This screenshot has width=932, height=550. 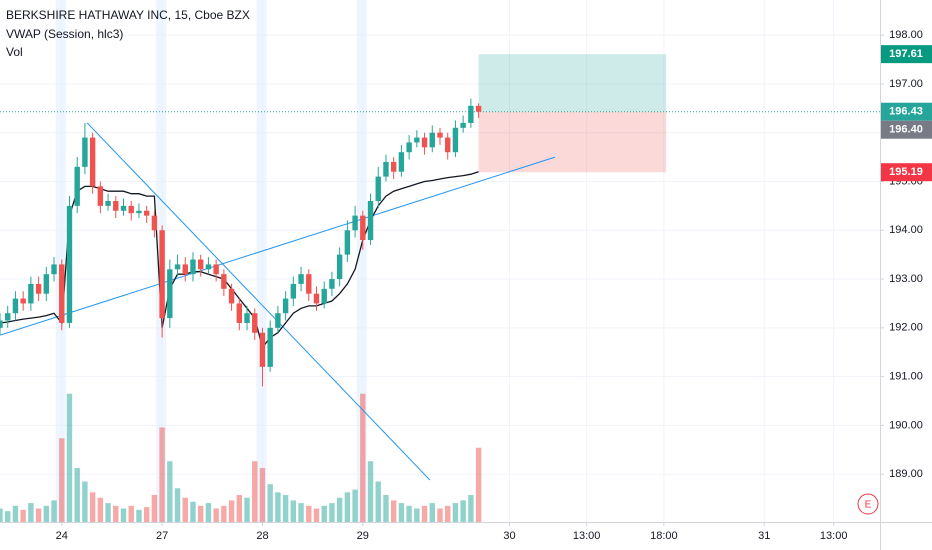 What do you see at coordinates (906, 474) in the screenshot?
I see `y-tick-label: 189.00` at bounding box center [906, 474].